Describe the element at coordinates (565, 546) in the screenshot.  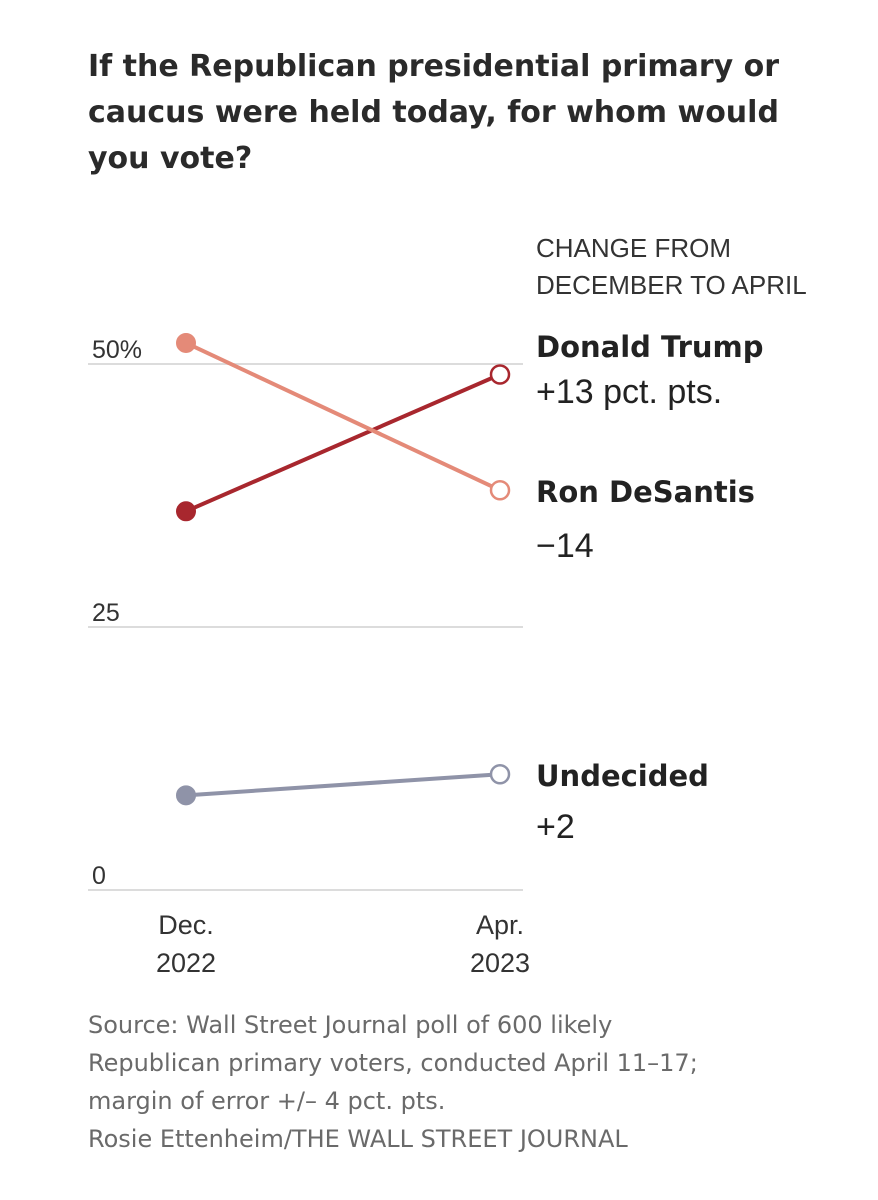
I see `series-change-label: −14` at that location.